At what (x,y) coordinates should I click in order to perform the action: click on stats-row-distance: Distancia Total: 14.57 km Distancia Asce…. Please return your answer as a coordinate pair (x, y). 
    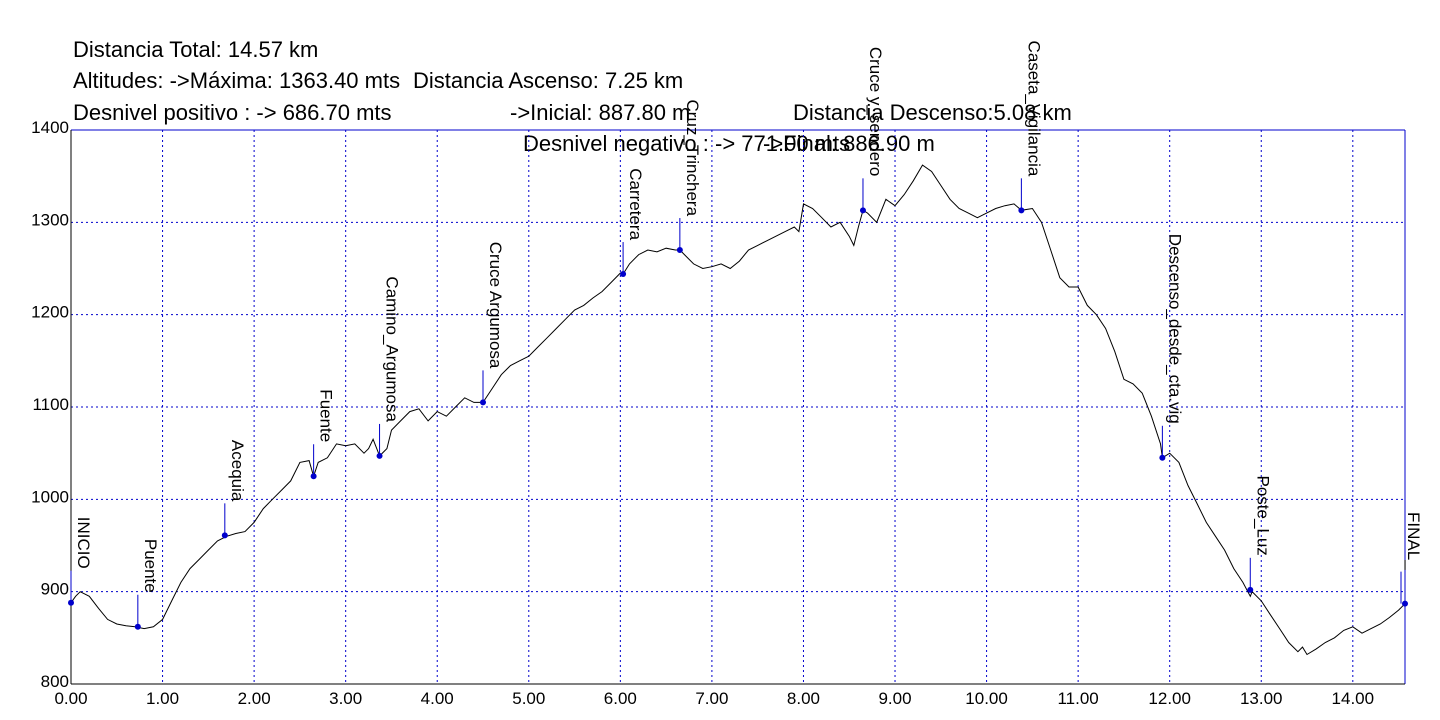
    Looking at the image, I should click on (572, 63).